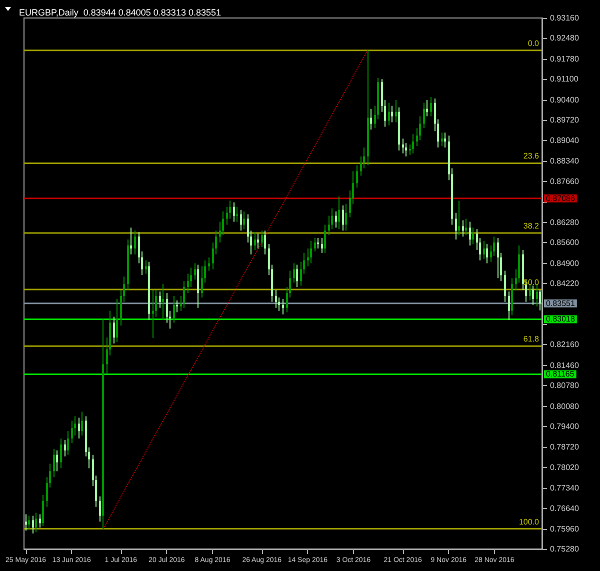 The height and width of the screenshot is (571, 600). I want to click on y-tick-label: 0.91780, so click(565, 59).